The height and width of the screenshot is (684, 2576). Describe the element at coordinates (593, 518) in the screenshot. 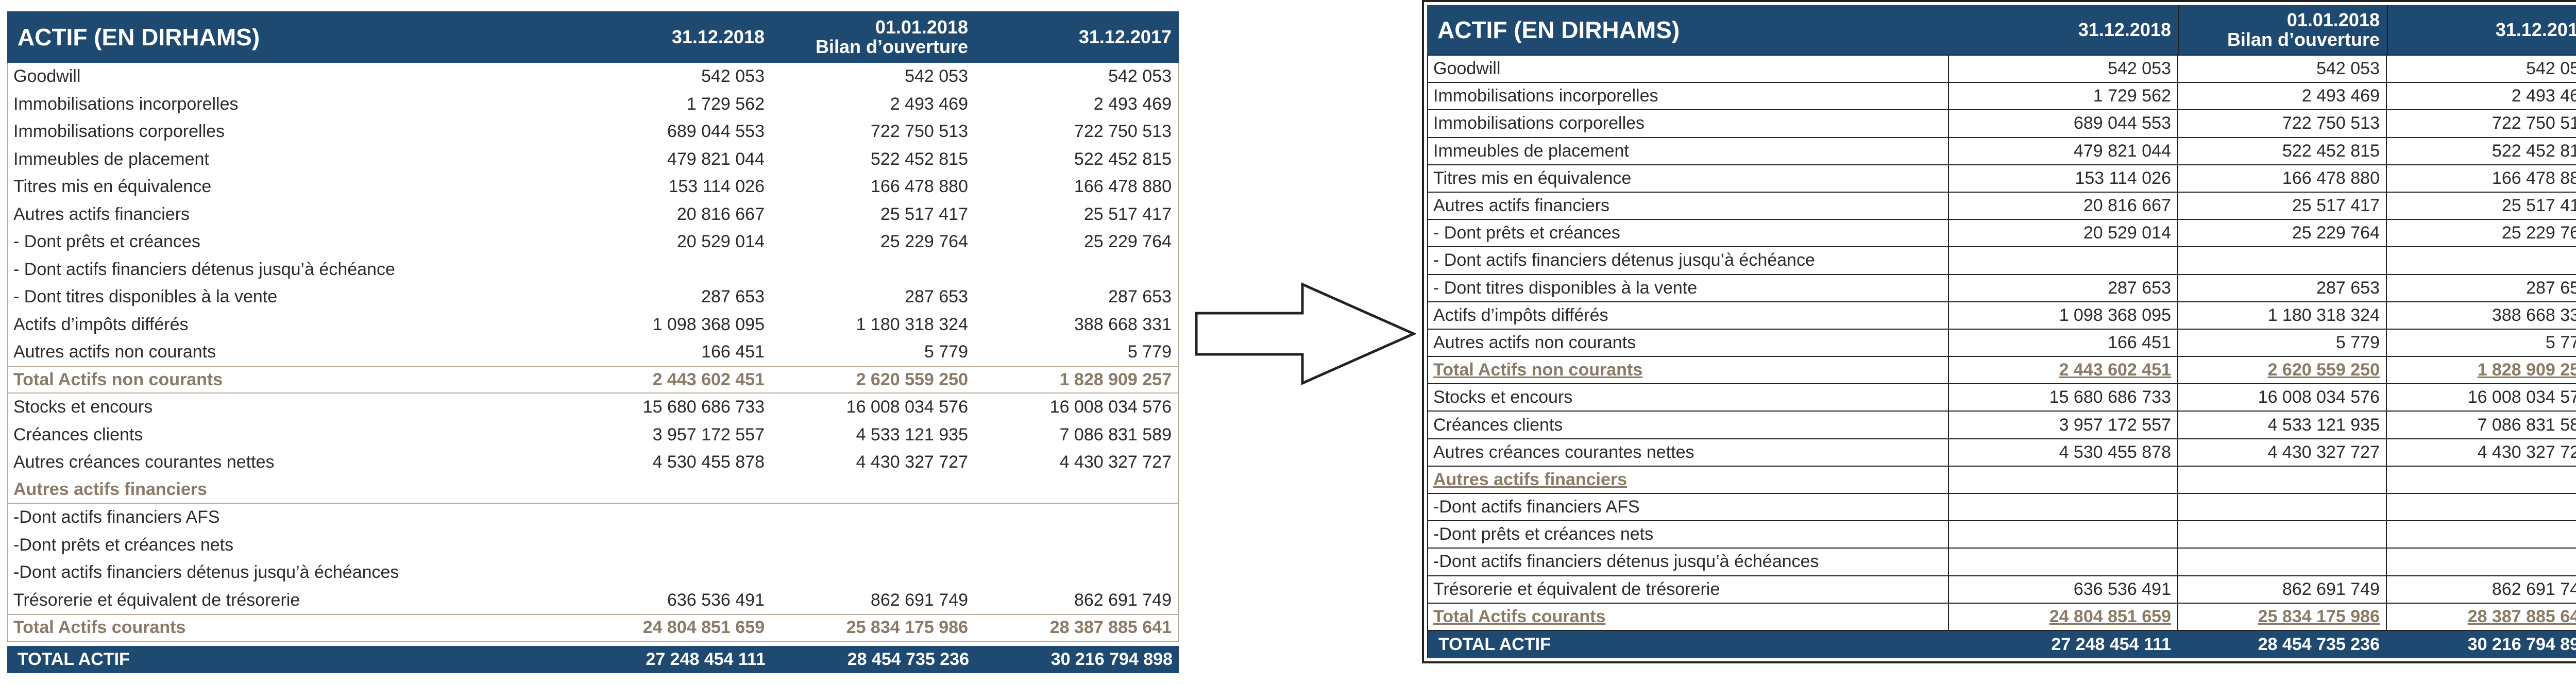

I see `table-row: -Dont actifs financiers AFS` at that location.